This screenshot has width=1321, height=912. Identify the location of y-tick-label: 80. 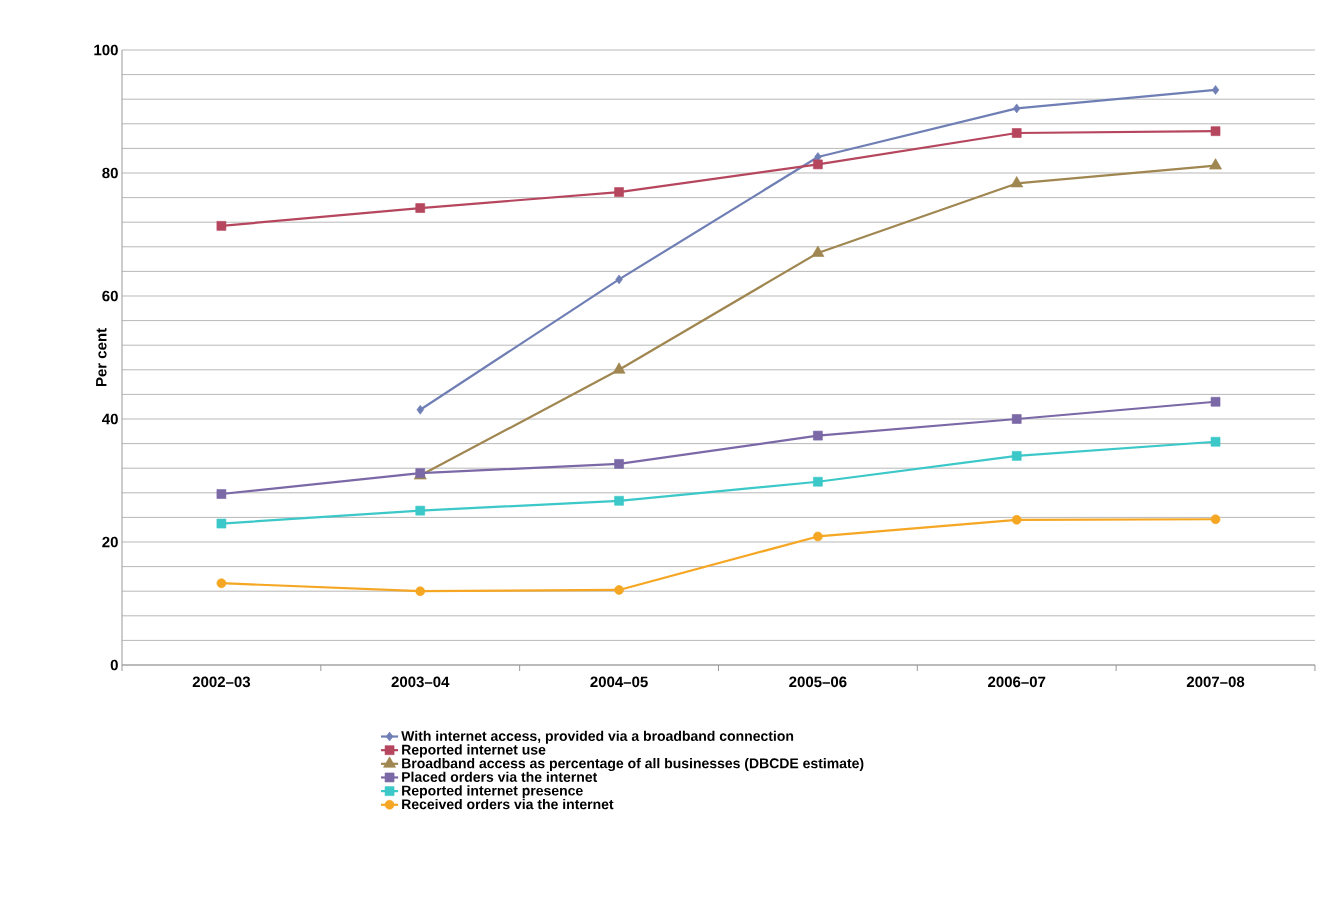
(110, 173).